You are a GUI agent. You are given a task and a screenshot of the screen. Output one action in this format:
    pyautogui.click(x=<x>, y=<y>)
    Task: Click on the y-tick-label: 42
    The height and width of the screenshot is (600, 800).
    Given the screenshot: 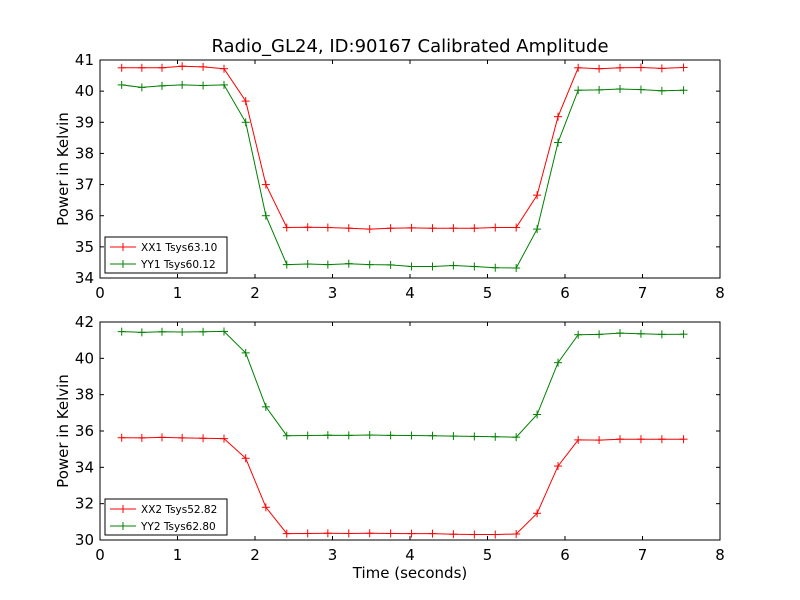 What is the action you would take?
    pyautogui.click(x=84, y=322)
    